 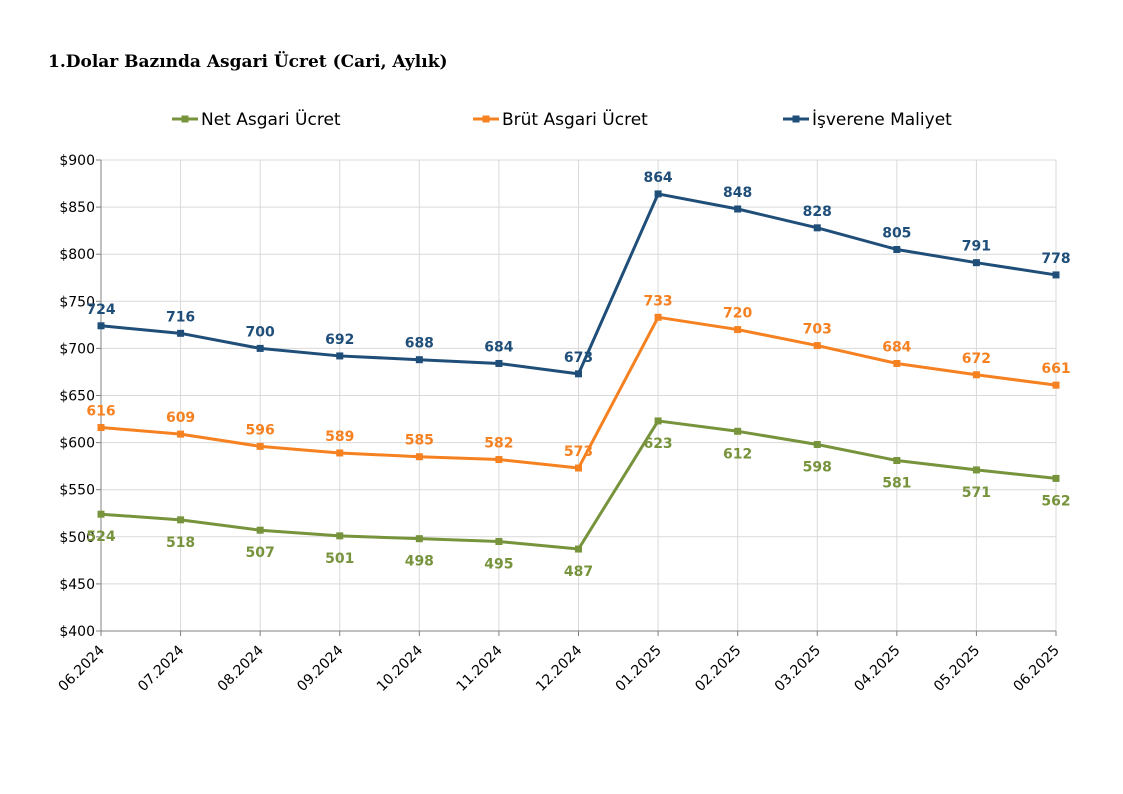 What do you see at coordinates (498, 565) in the screenshot?
I see `data-label: 495` at bounding box center [498, 565].